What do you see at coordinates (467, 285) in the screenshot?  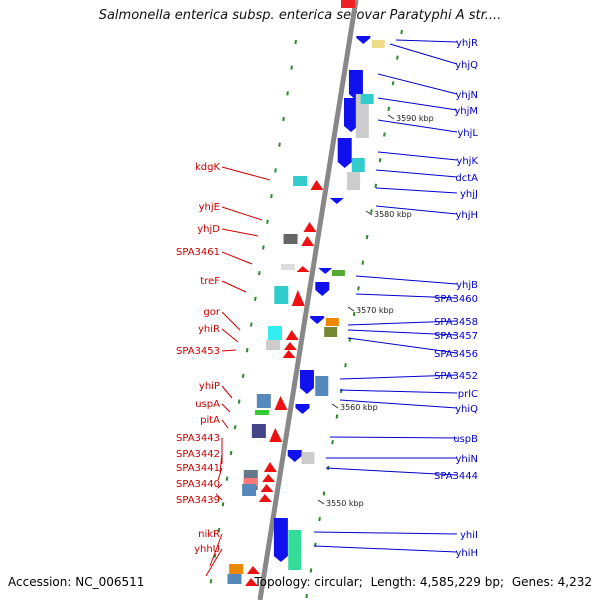 I see `plus-gene-label: yhjB` at bounding box center [467, 285].